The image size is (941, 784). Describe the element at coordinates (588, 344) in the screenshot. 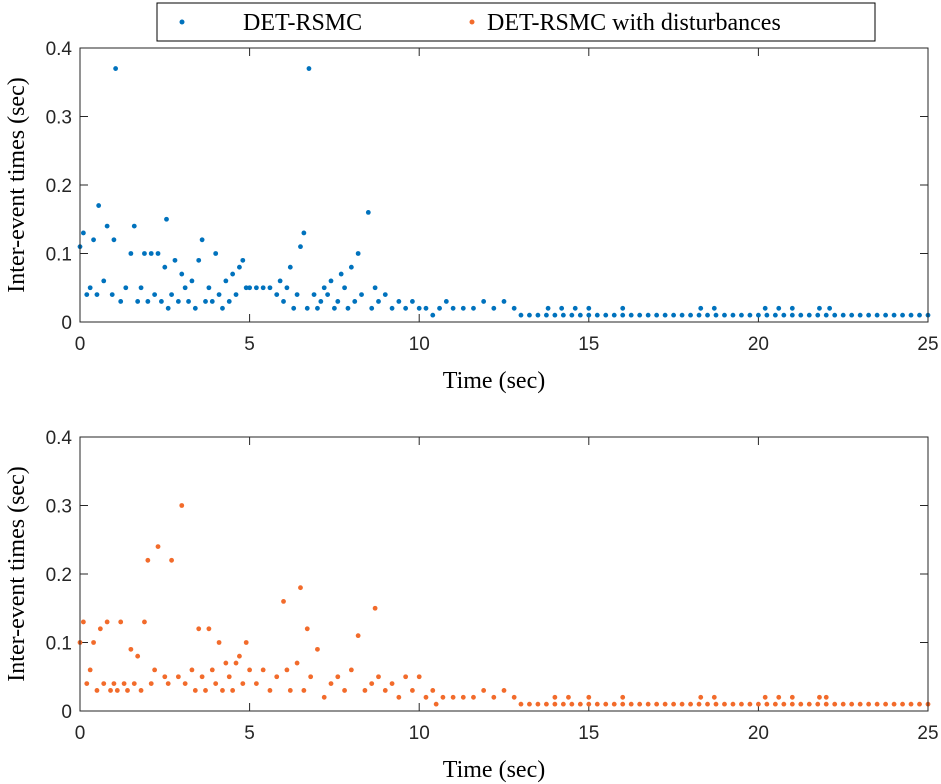

I see `x-tick-label: 15` at that location.